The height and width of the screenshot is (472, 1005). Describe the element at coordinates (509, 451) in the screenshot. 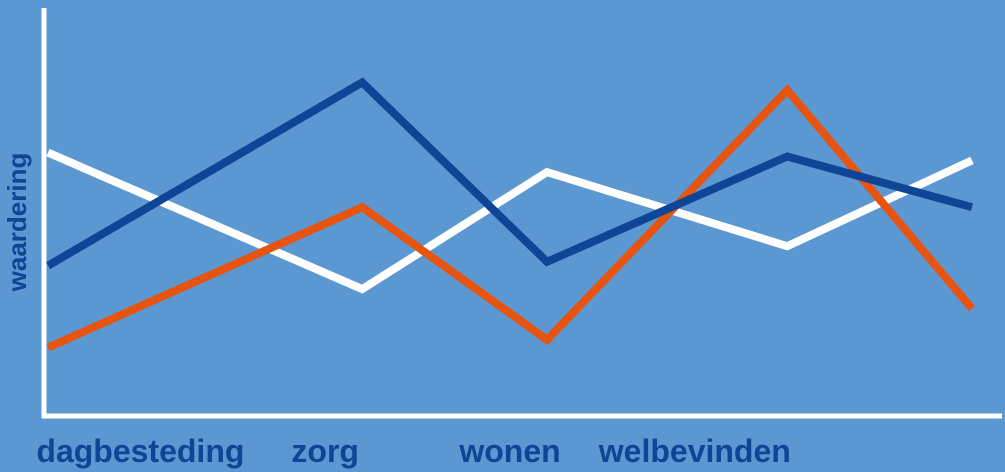

I see `x-tick-label-2: wonen` at that location.